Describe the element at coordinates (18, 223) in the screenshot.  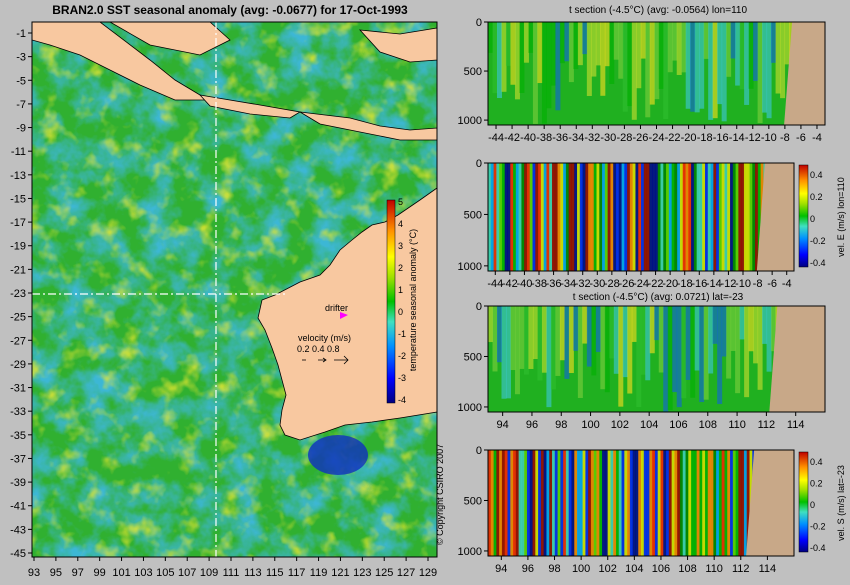
I see `map-y-tick-label: -17` at that location.